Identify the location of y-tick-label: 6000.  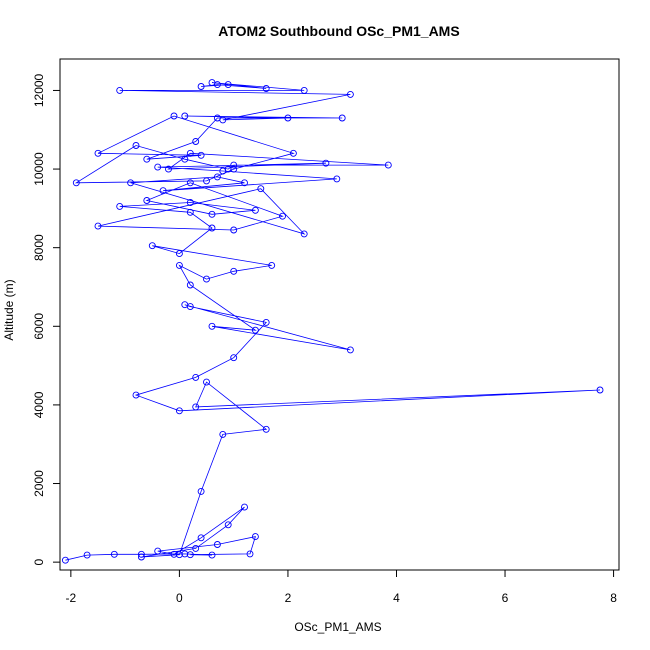
(39, 326).